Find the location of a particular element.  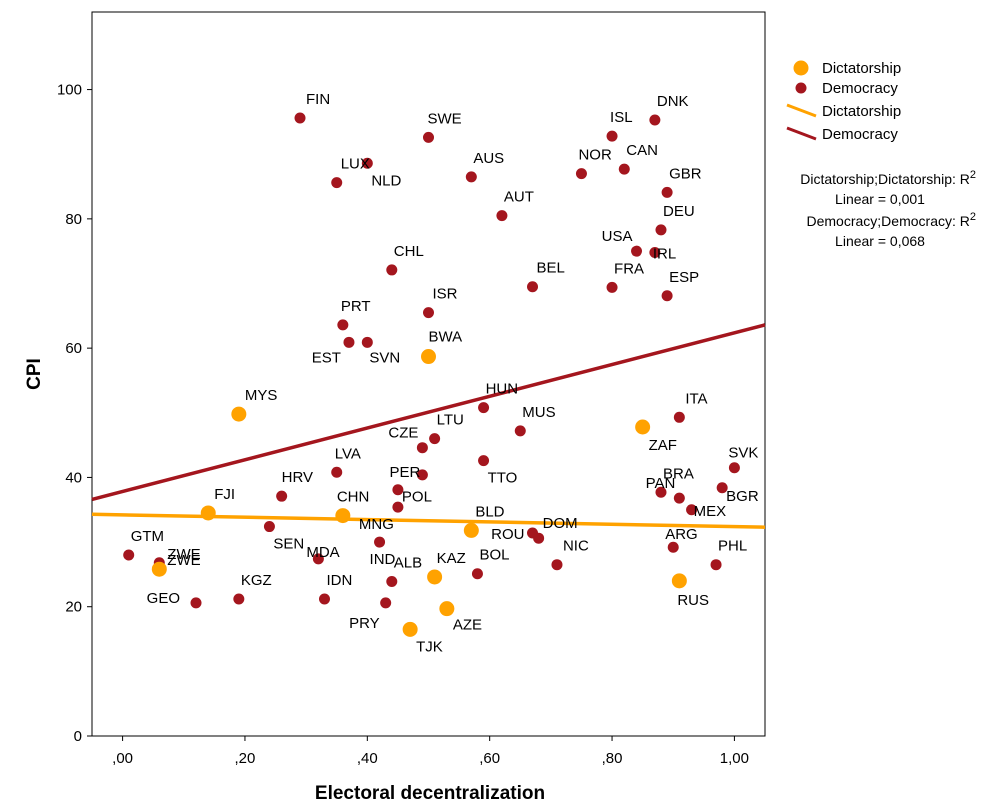

point-democracy-bra is located at coordinates (661, 492).